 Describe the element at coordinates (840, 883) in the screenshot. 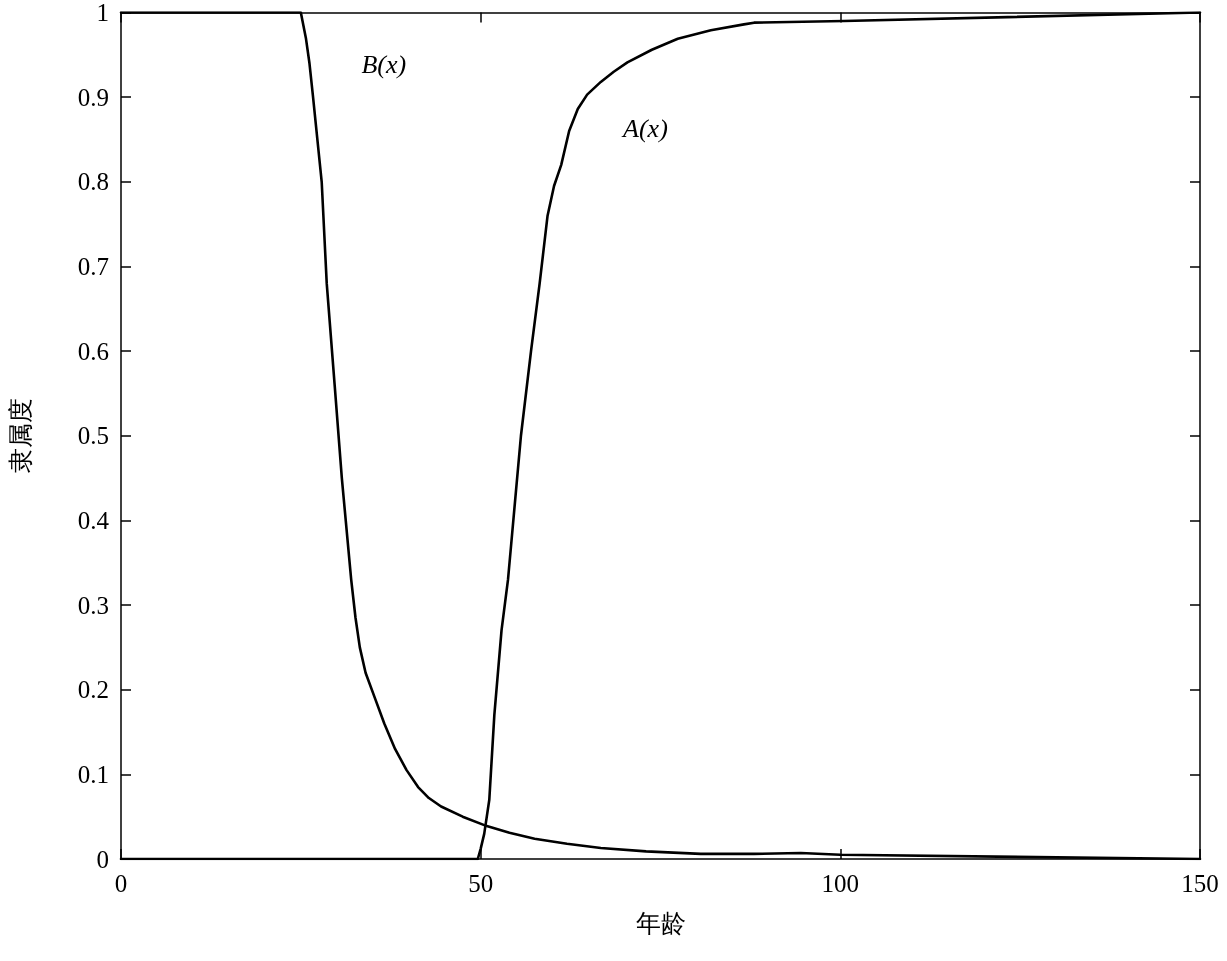

I see `x-tick-label: 100` at that location.